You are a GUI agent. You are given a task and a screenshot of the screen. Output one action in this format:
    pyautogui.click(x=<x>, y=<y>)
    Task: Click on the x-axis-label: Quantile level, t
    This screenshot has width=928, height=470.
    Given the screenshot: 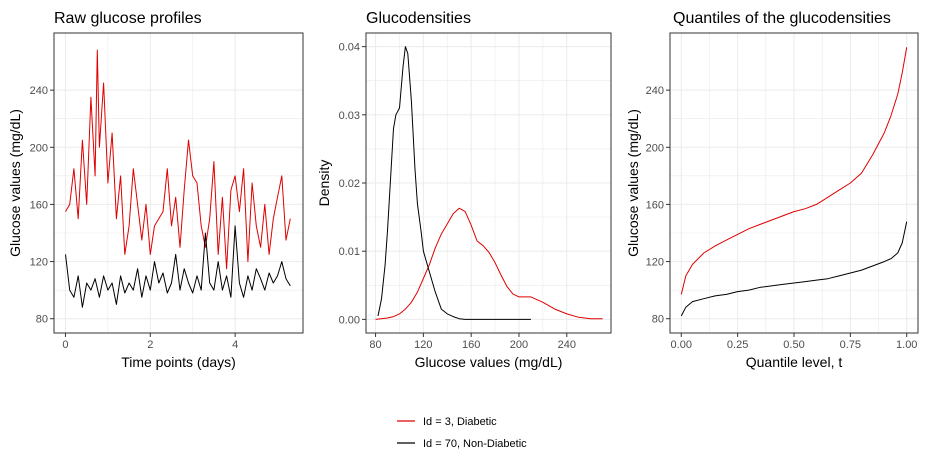 What is the action you would take?
    pyautogui.click(x=794, y=362)
    